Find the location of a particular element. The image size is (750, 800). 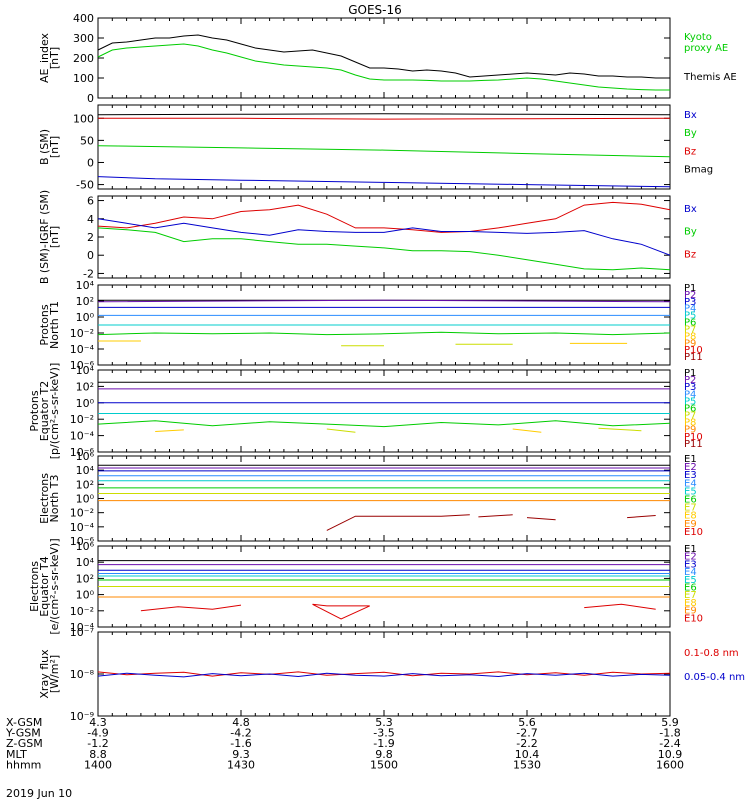

y-axis-label-line: Protons is located at coordinates (44, 324).